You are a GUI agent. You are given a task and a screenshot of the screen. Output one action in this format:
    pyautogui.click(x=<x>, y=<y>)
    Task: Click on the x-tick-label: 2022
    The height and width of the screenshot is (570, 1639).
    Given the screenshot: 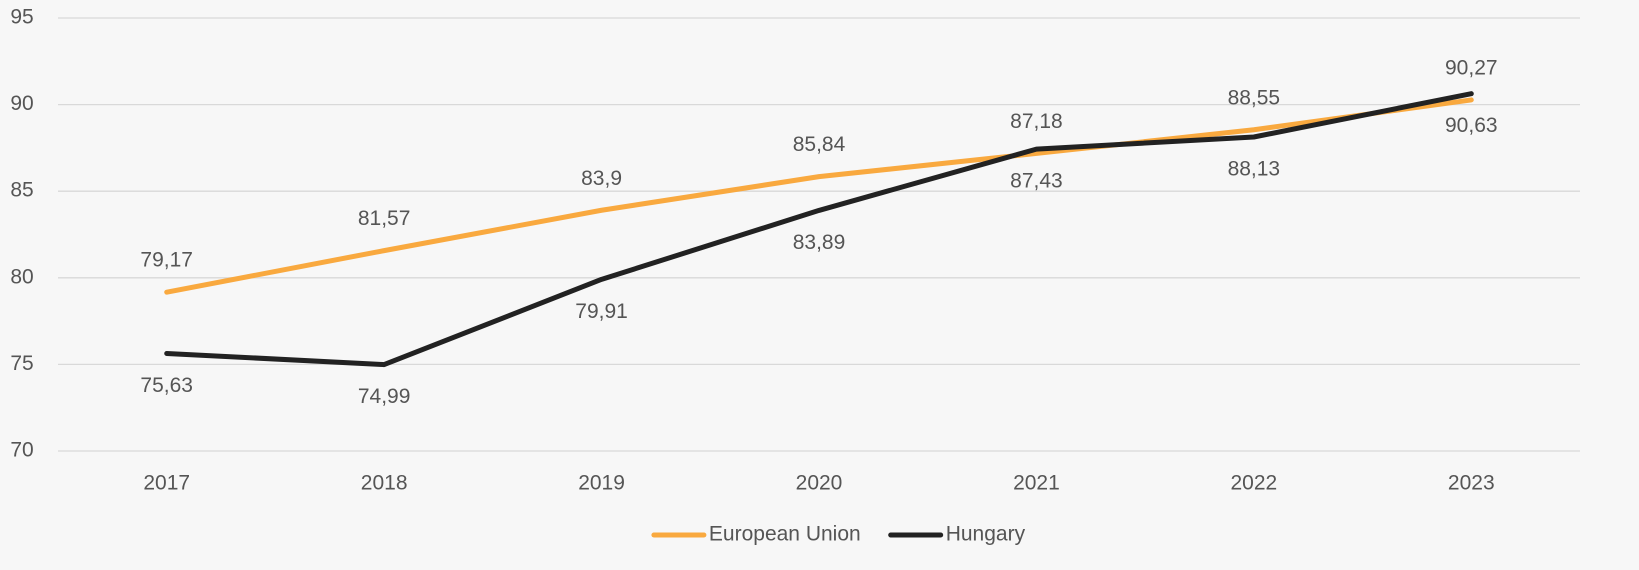 What is the action you would take?
    pyautogui.click(x=1253, y=483)
    